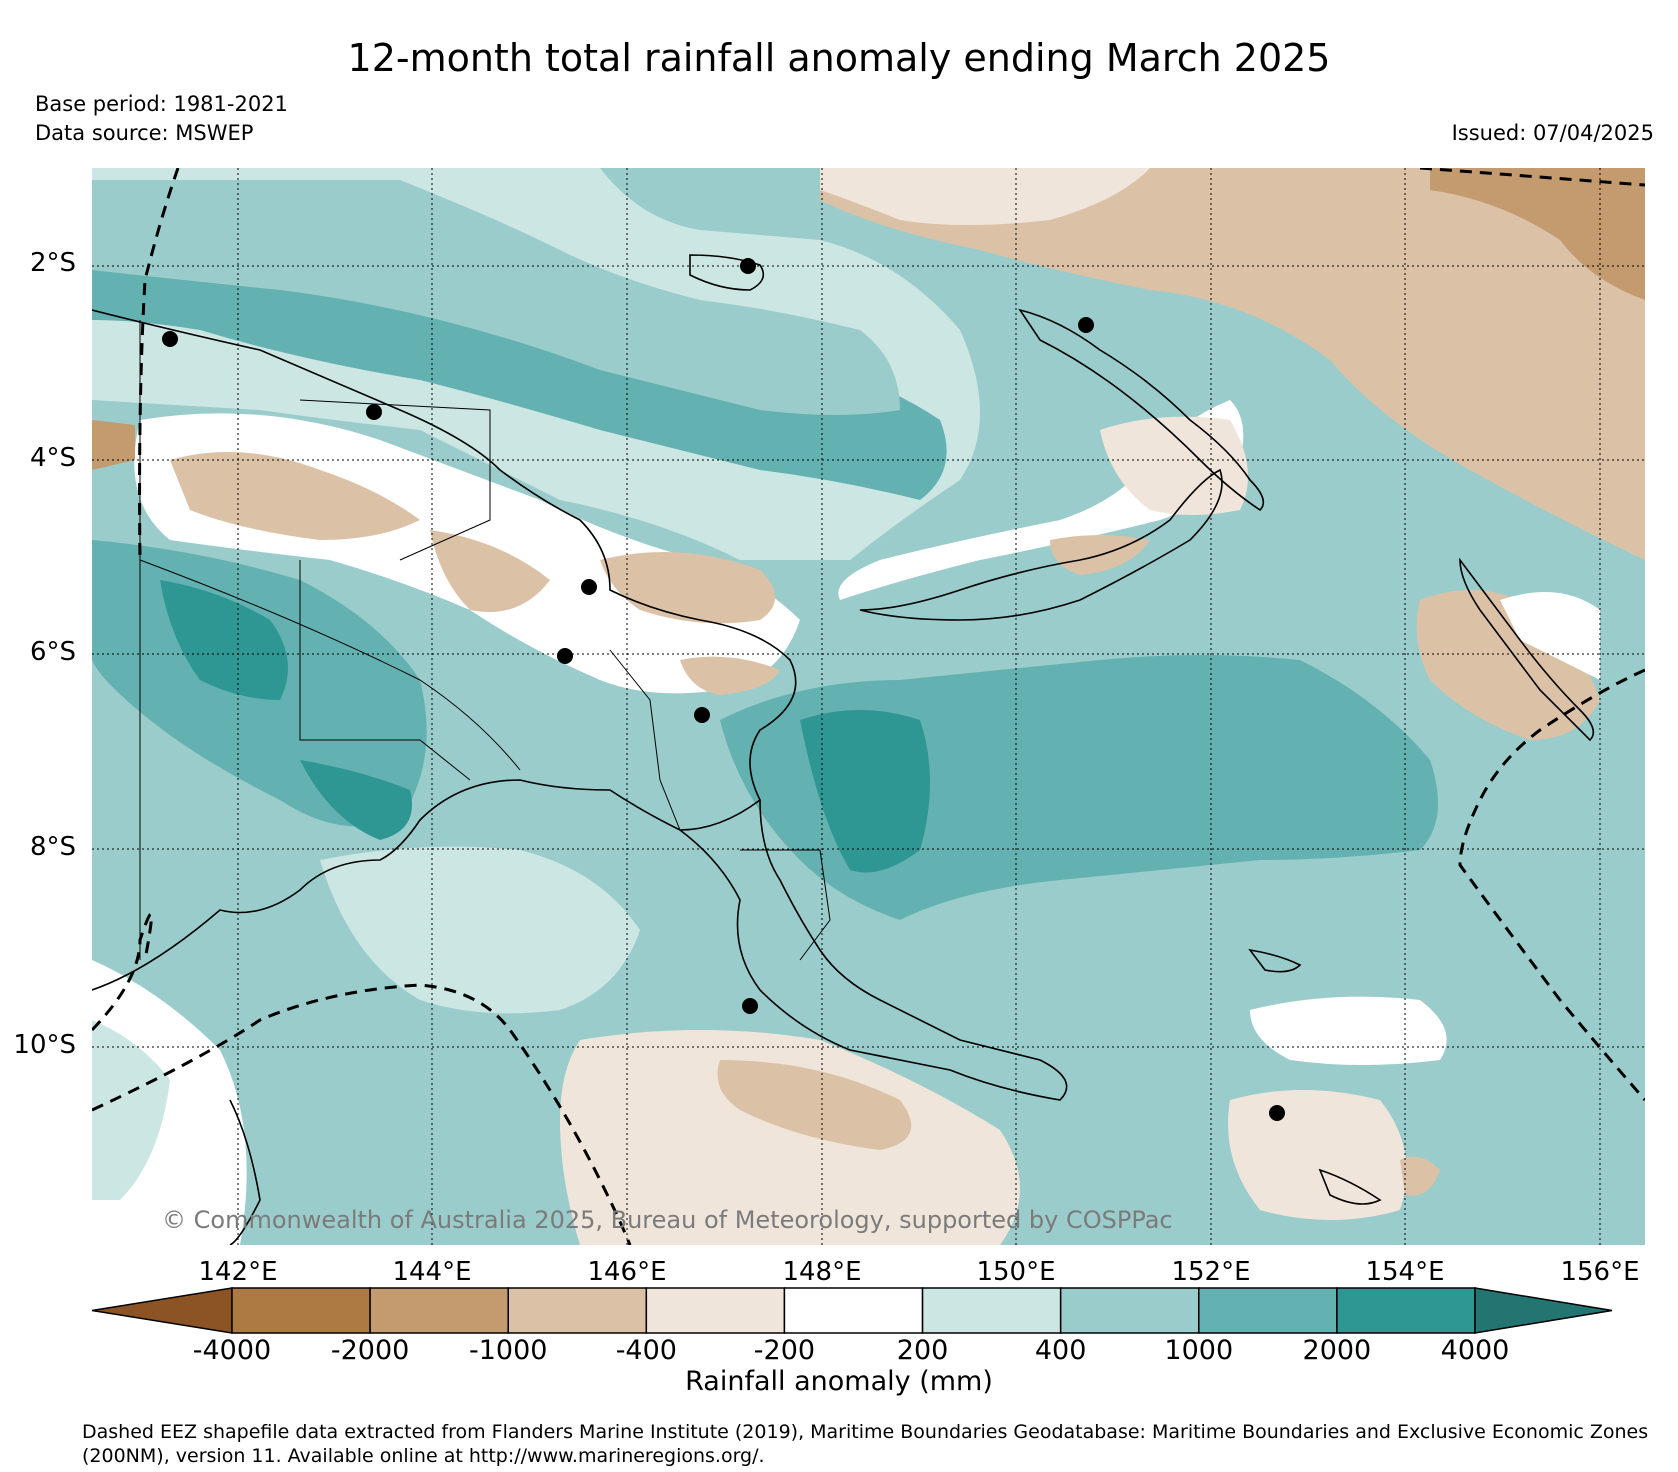 The height and width of the screenshot is (1472, 1678). What do you see at coordinates (144, 133) in the screenshot?
I see `data-source: Data source: MSWEP` at bounding box center [144, 133].